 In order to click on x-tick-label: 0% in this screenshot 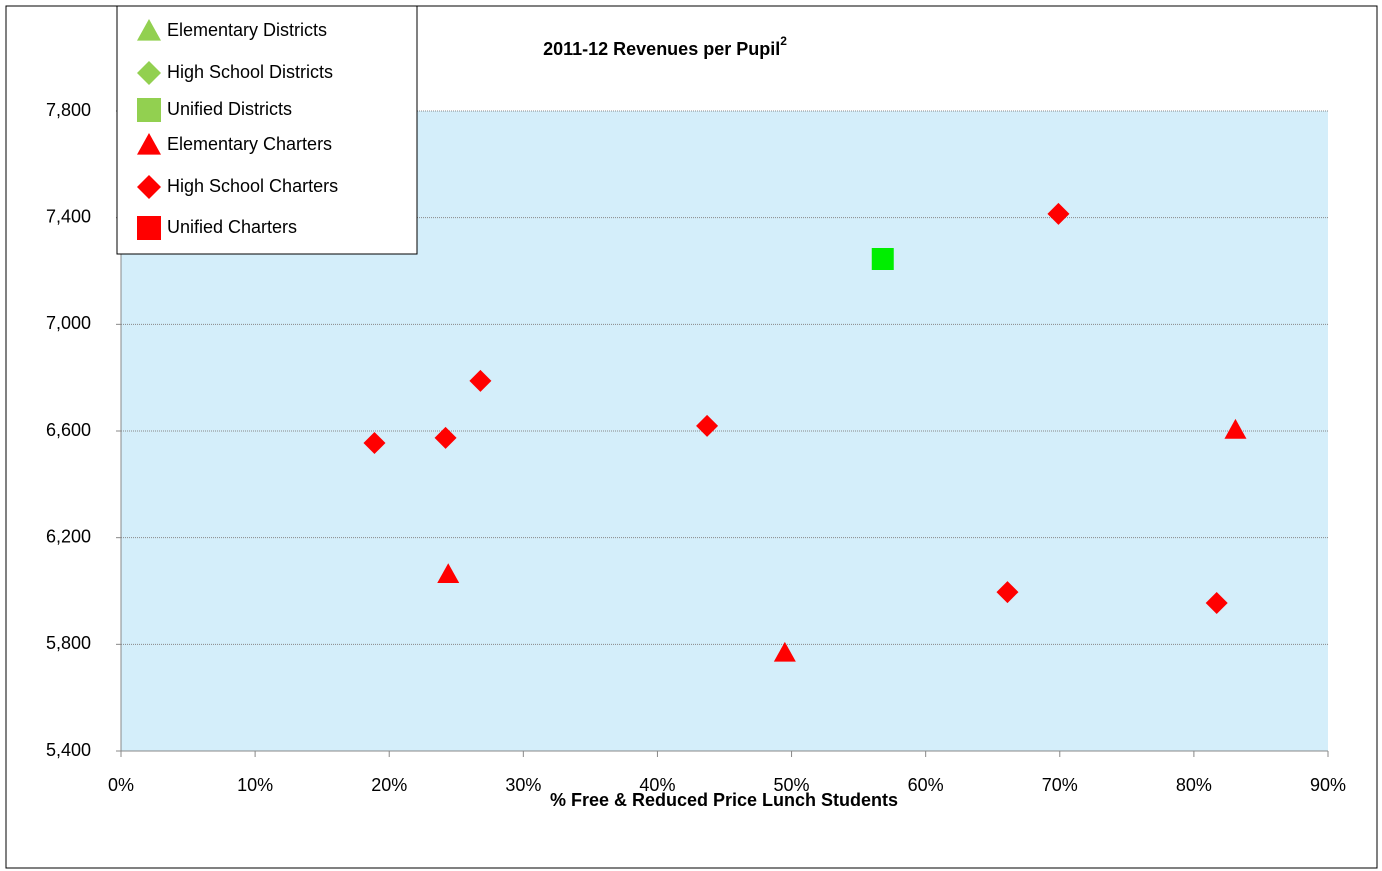, I will do `click(121, 785)`.